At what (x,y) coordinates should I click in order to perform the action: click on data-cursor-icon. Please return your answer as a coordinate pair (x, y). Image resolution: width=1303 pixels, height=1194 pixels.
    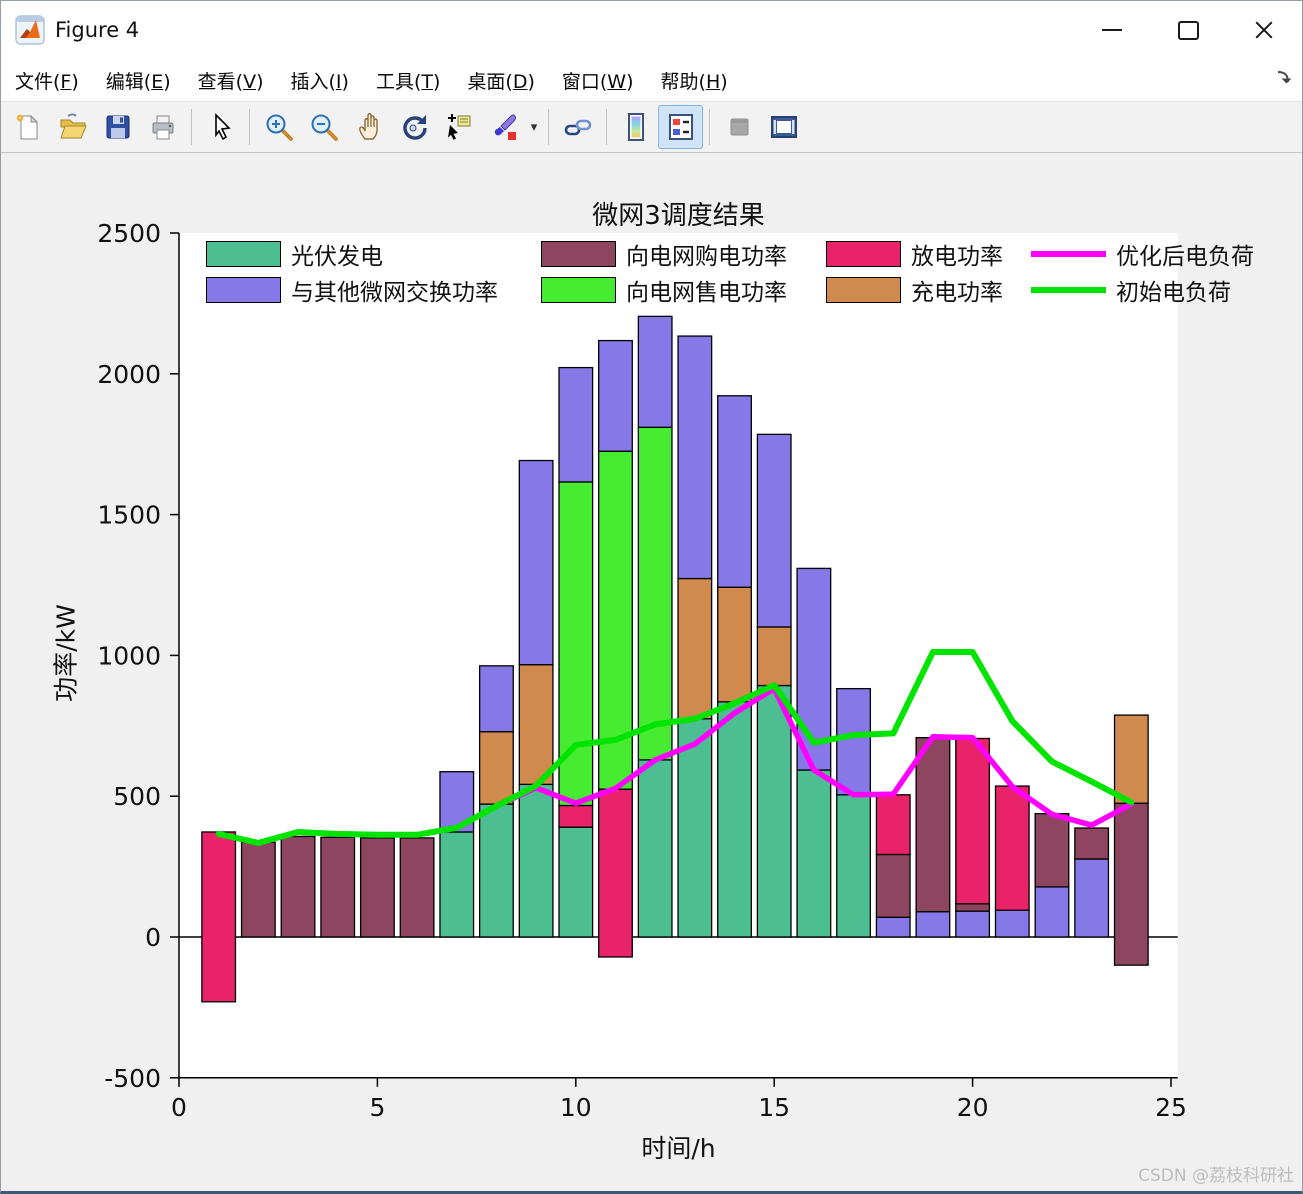
    Looking at the image, I should click on (458, 127).